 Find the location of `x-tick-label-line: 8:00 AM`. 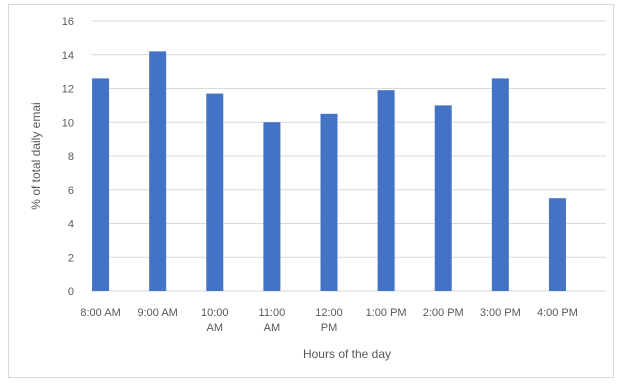

x-tick-label-line: 8:00 AM is located at coordinates (100, 313).